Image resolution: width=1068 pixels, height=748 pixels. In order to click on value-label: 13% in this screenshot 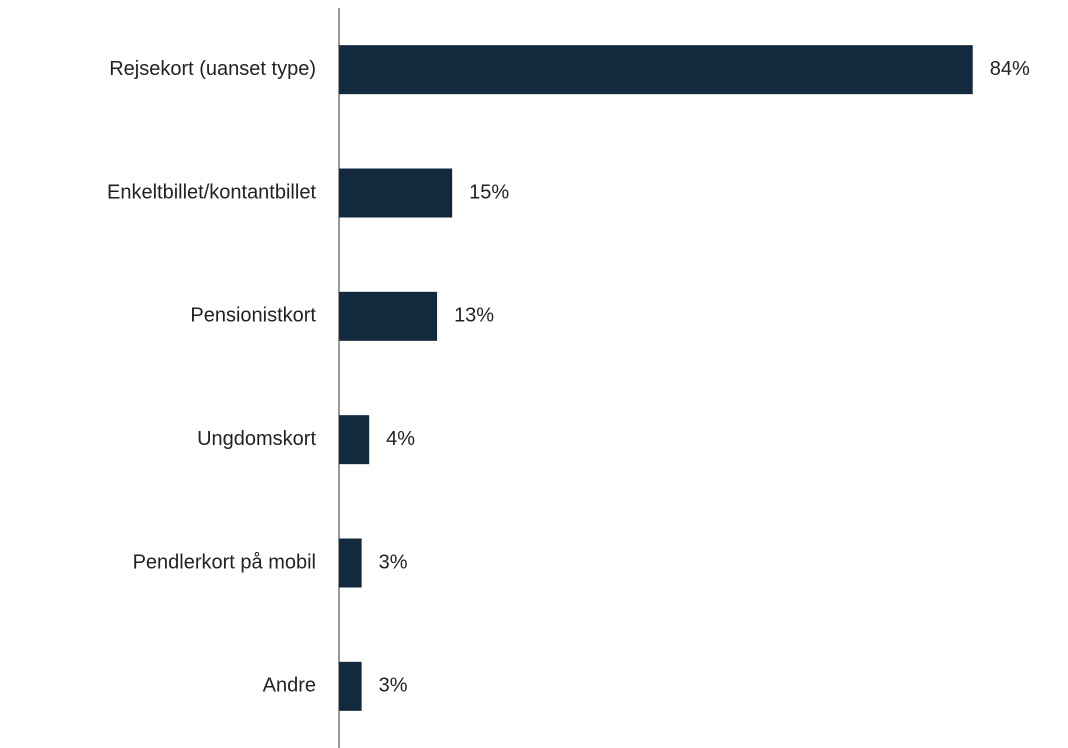, I will do `click(474, 316)`.